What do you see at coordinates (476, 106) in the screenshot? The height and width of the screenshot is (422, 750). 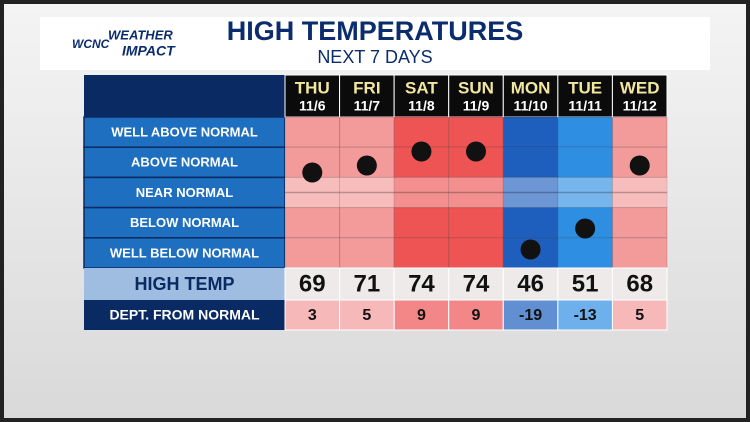 I see `day-date: 11/9` at bounding box center [476, 106].